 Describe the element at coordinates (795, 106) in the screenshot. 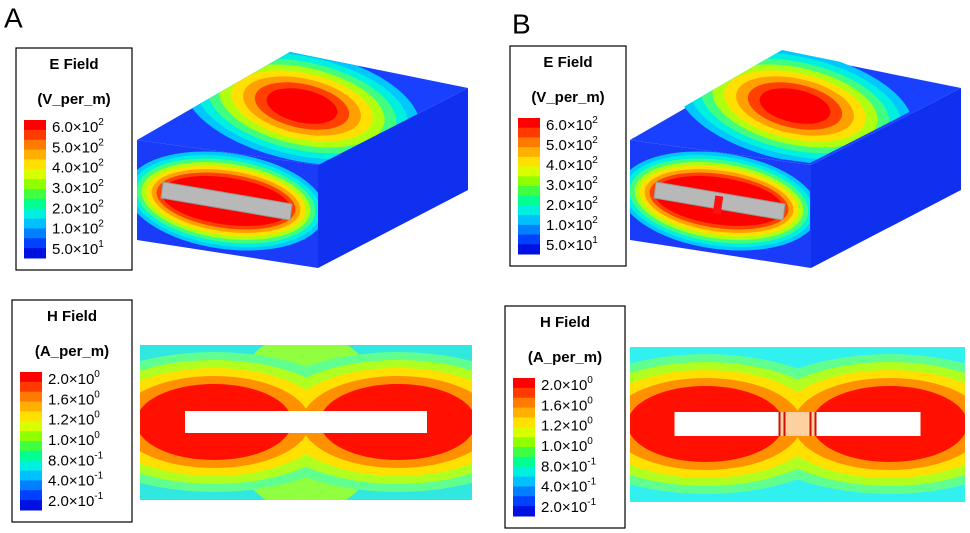

I see `hotspot-ring` at that location.